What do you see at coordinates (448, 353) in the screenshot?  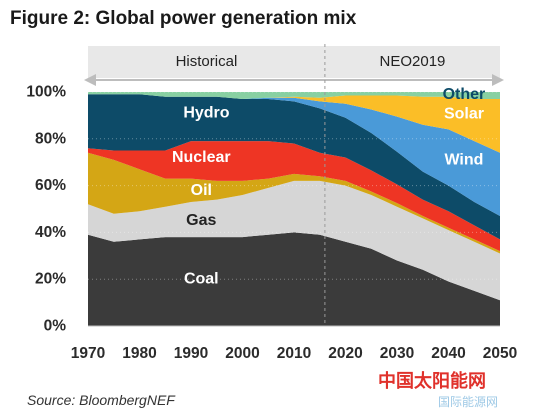 I see `x-tick-2040: 2040` at bounding box center [448, 353].